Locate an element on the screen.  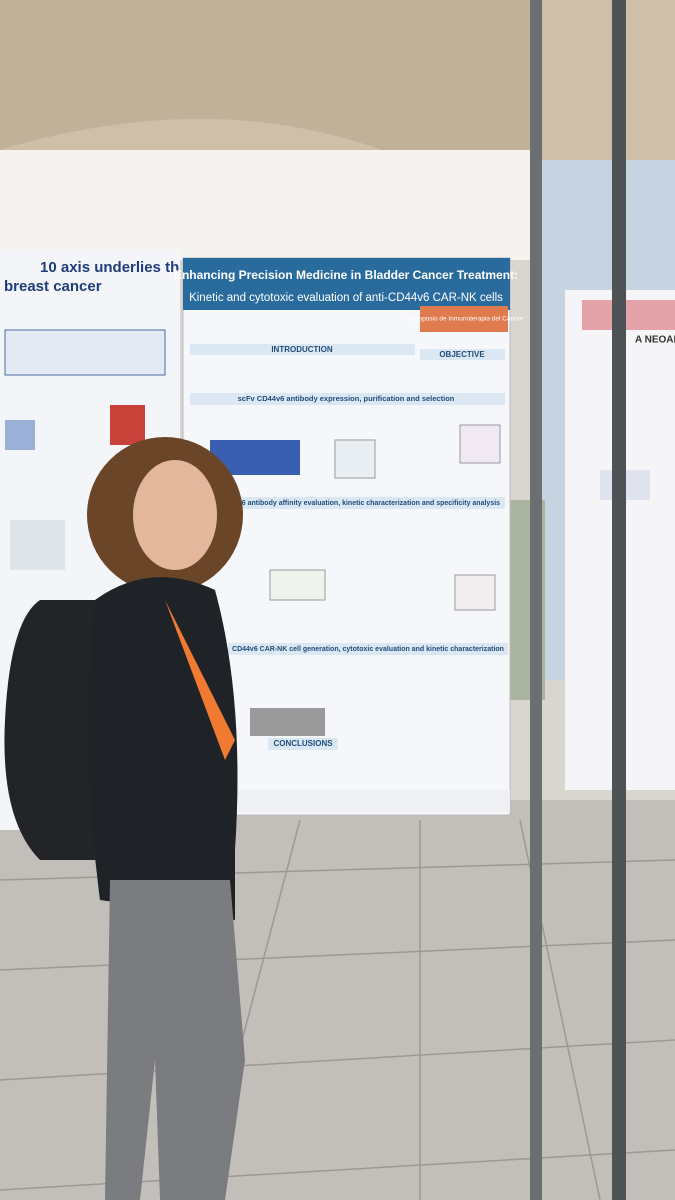
poster-title: A NEOANTI is located at coordinates (655, 340).